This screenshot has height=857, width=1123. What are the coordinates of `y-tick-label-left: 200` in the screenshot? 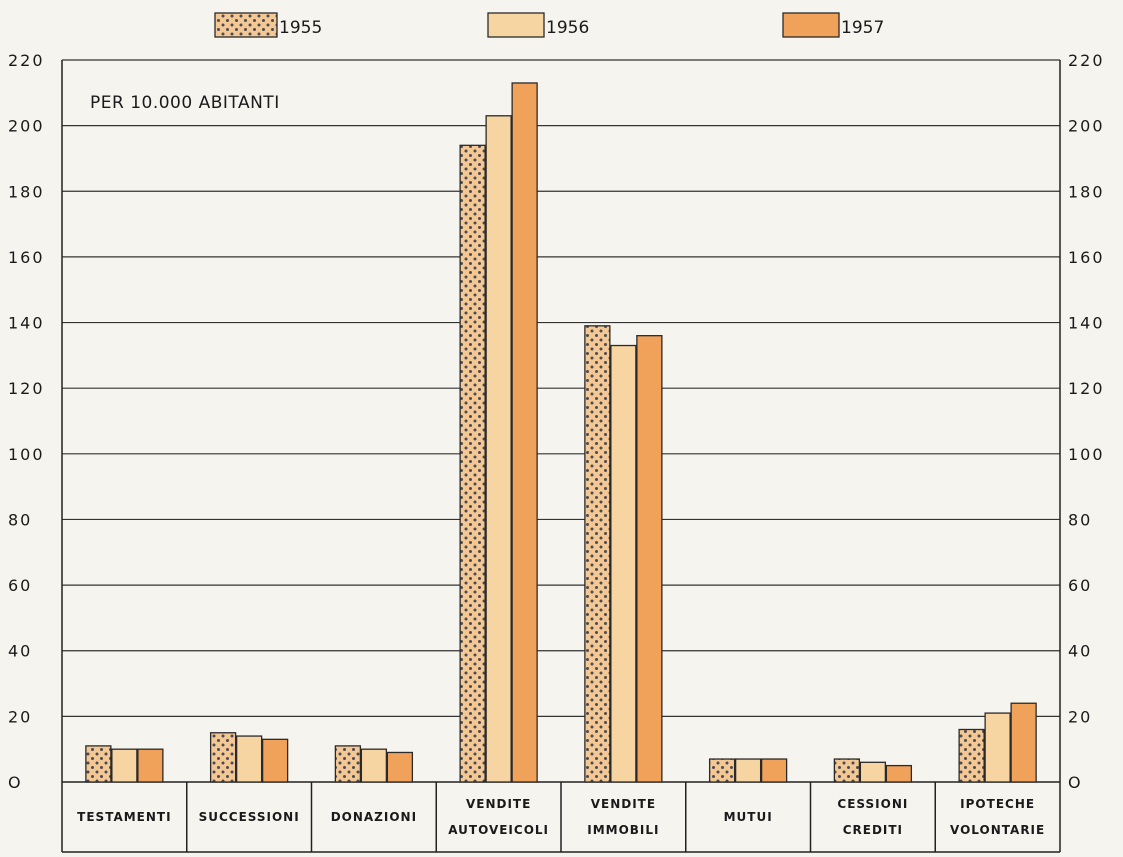 It's located at (26, 126).